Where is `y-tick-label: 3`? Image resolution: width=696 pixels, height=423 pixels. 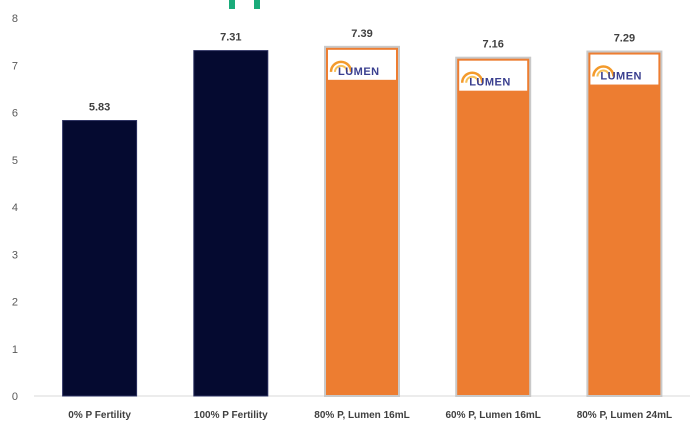
y-tick-label: 3 is located at coordinates (15, 255).